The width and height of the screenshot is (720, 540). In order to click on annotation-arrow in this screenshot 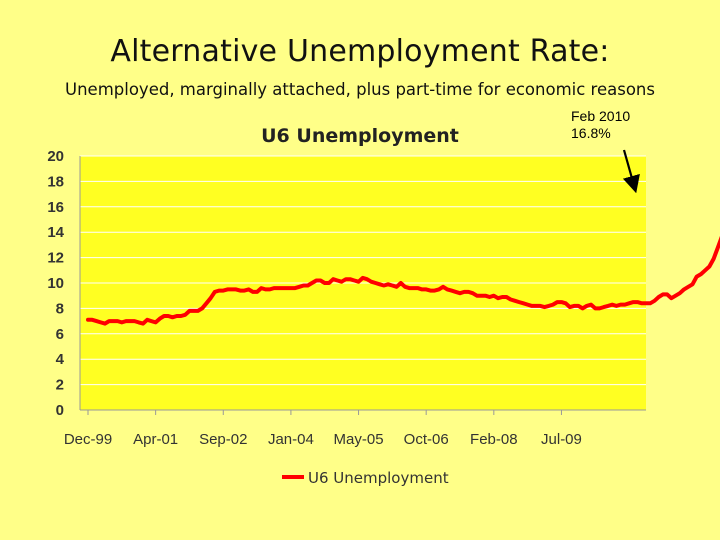, I will do `click(631, 171)`.